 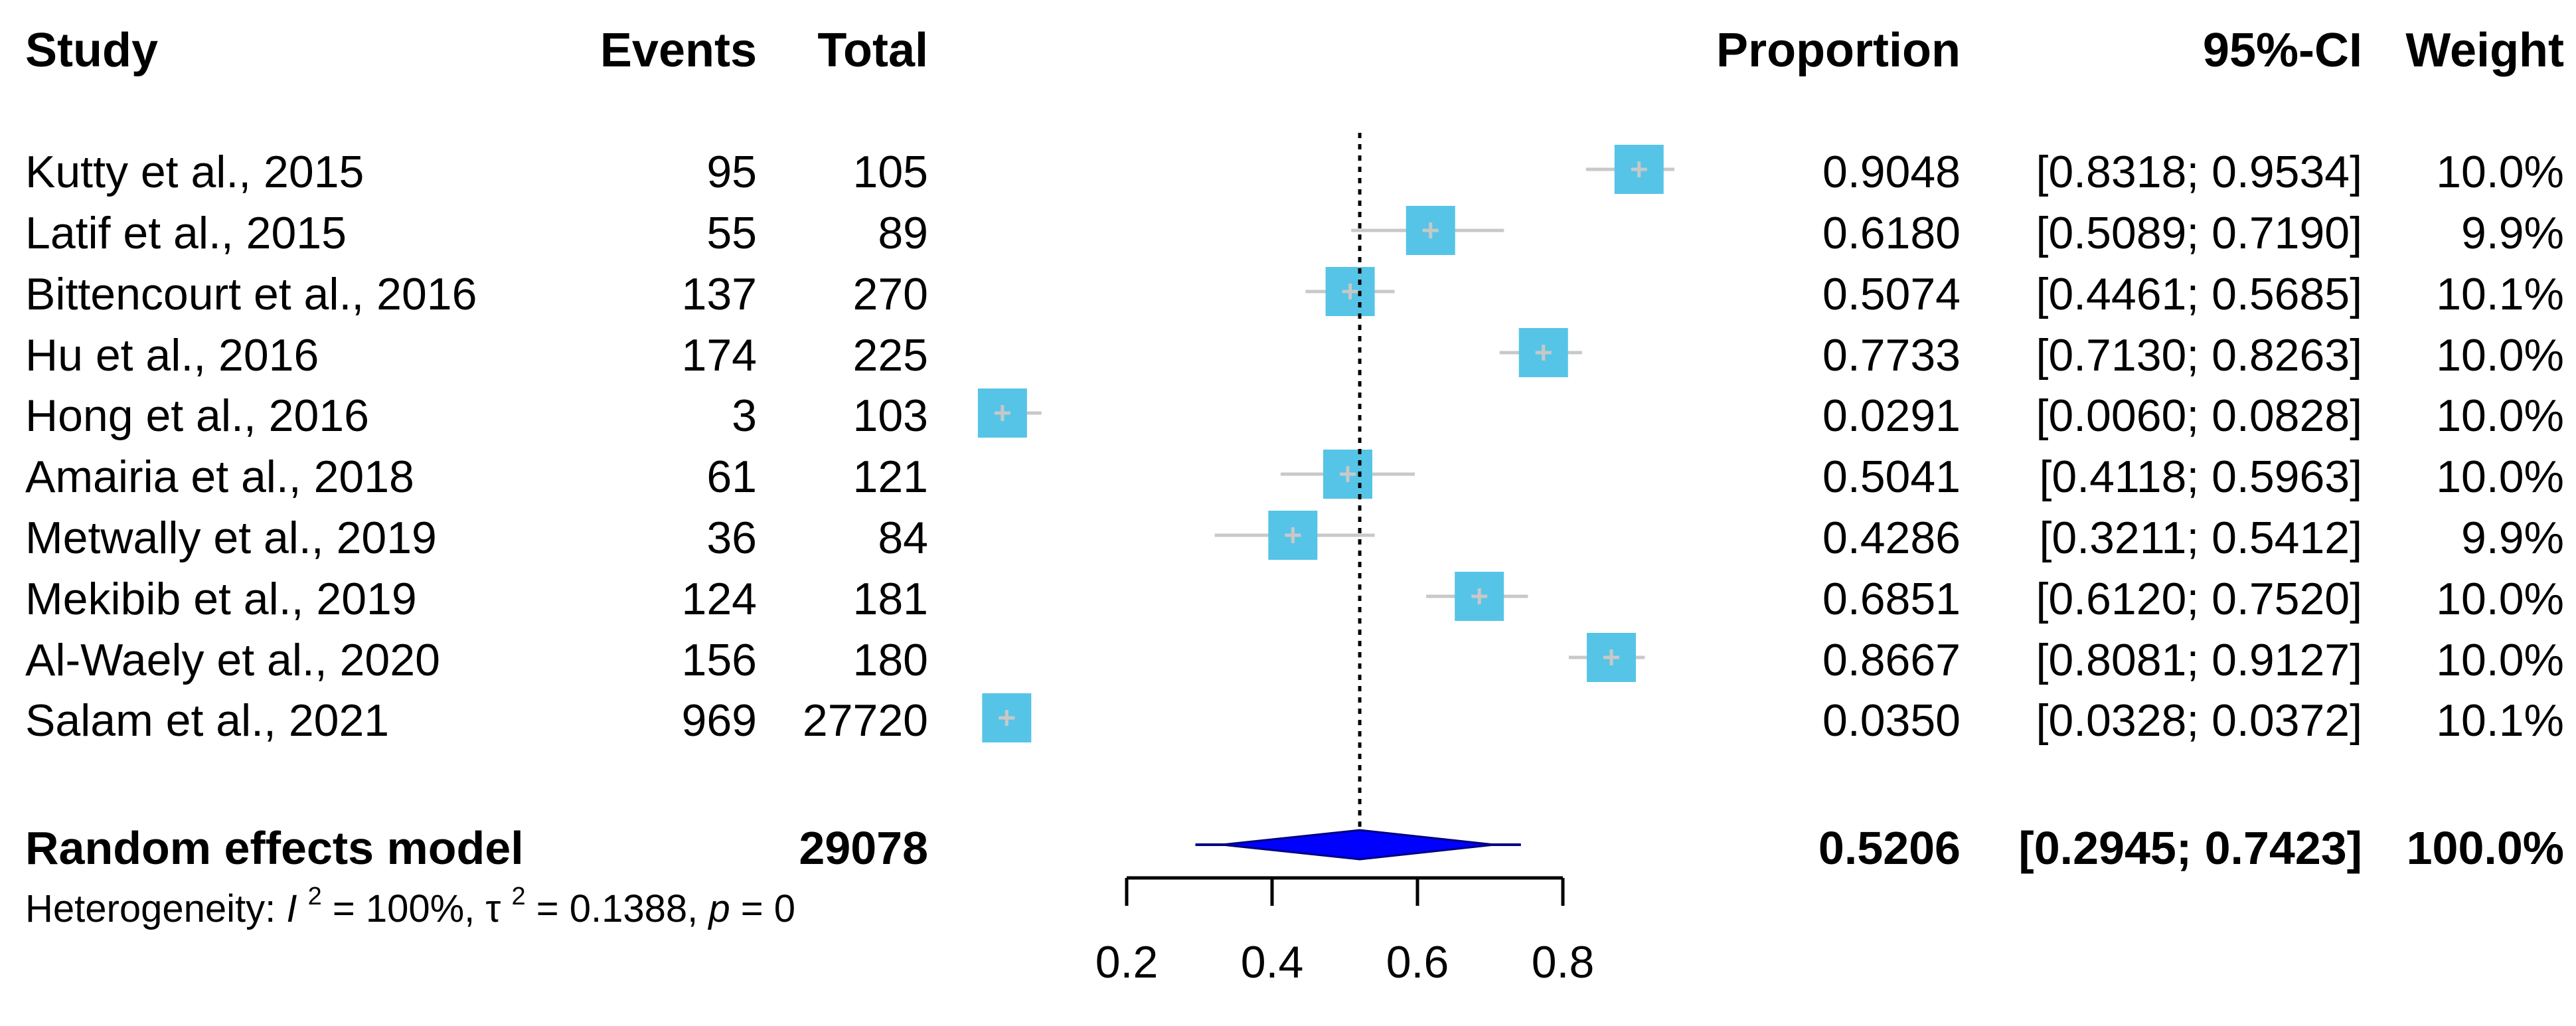 I want to click on header-total: Total, so click(x=872, y=50).